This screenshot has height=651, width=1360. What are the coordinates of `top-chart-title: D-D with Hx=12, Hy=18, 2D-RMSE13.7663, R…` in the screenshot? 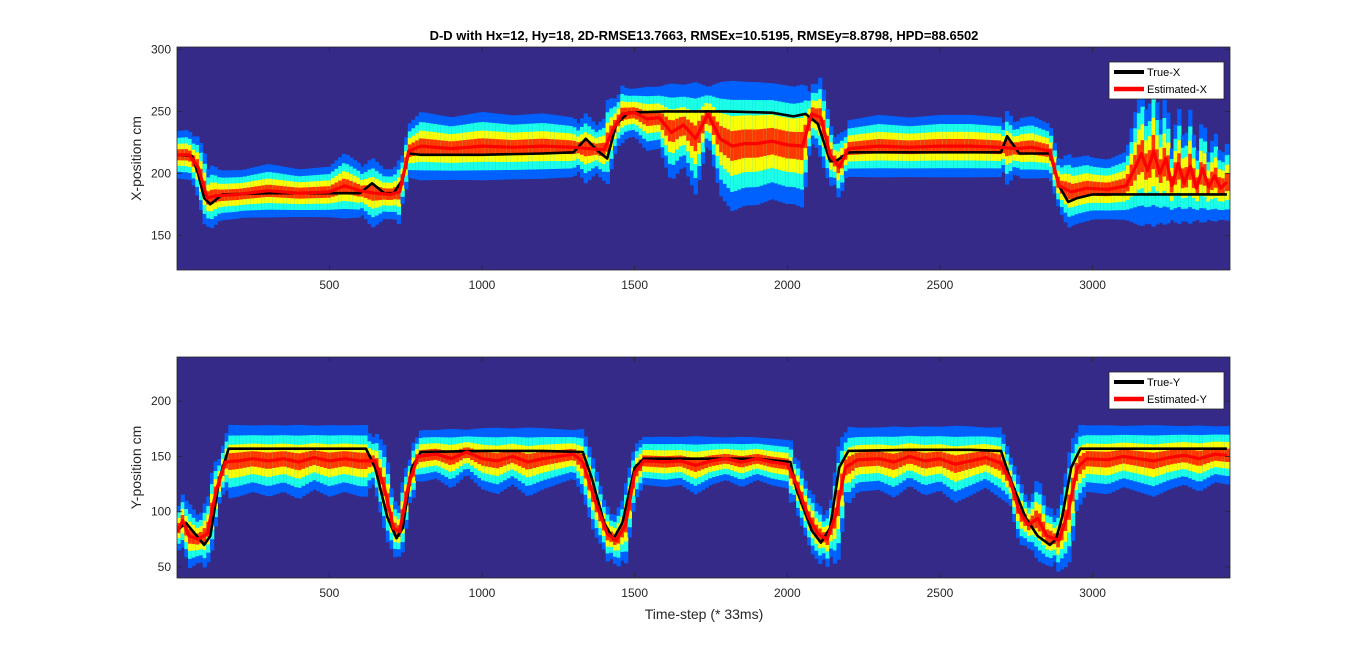 It's located at (704, 35).